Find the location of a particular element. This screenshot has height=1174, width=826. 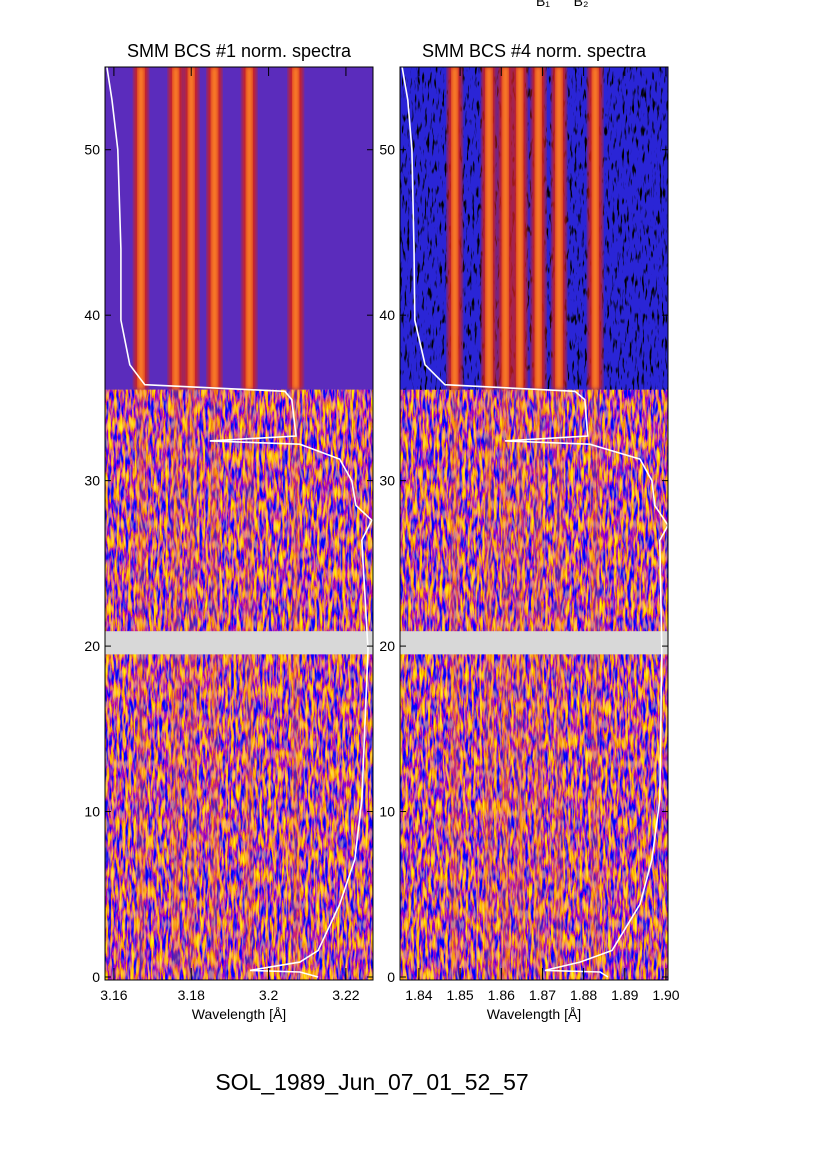

x-tick-label: 1.88 is located at coordinates (583, 995).